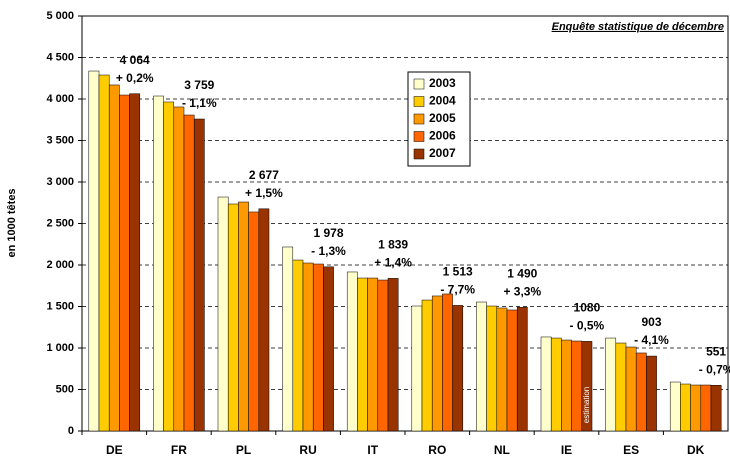  What do you see at coordinates (328, 251) in the screenshot?
I see `change-label: - 1,3%` at bounding box center [328, 251].